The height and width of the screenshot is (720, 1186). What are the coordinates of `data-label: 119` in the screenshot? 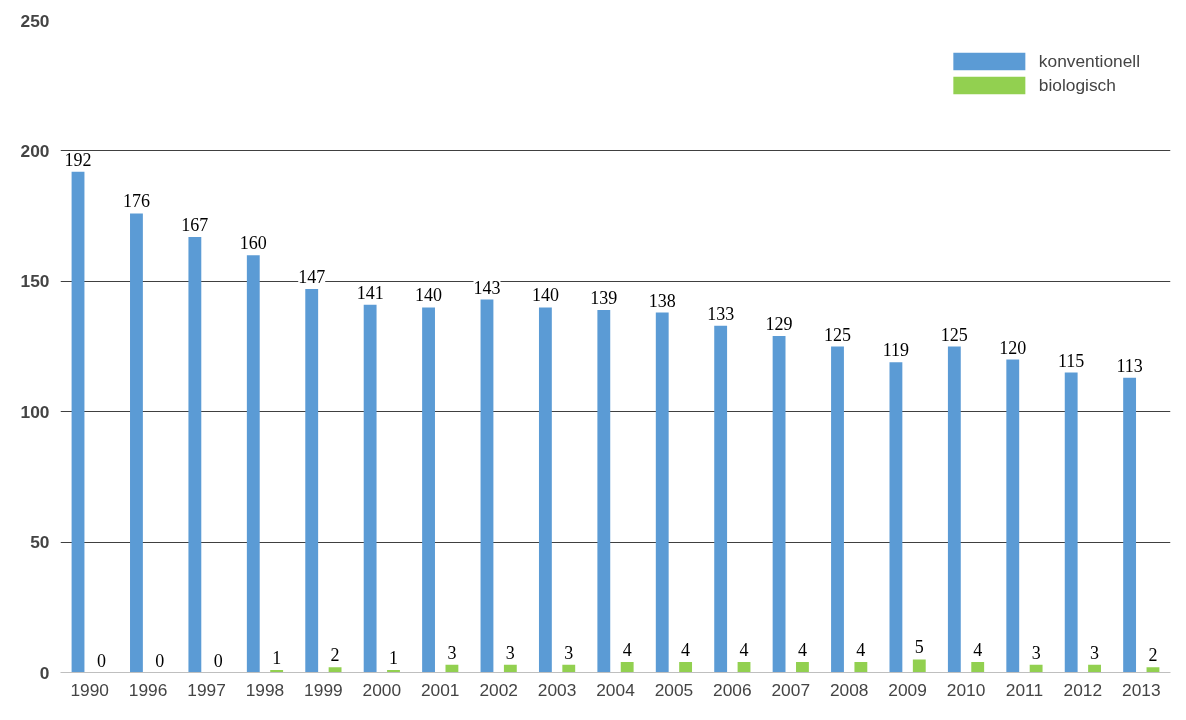 It's located at (896, 350).